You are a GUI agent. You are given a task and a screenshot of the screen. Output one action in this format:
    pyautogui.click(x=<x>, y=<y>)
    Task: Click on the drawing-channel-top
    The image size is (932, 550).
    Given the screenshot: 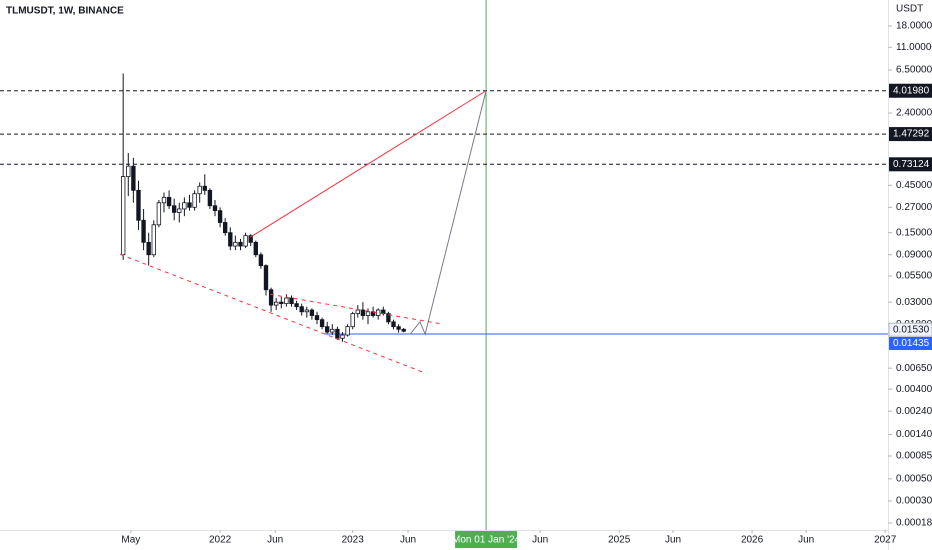 What is the action you would take?
    pyautogui.click(x=356, y=309)
    